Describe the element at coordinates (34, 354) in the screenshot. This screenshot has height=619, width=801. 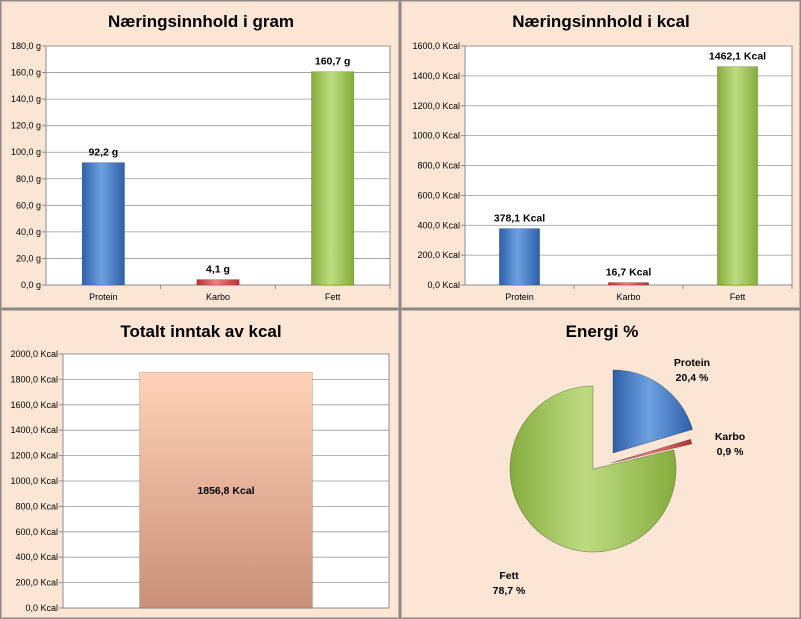
I see `y-tick-label: 2000,0 Kcal` at that location.